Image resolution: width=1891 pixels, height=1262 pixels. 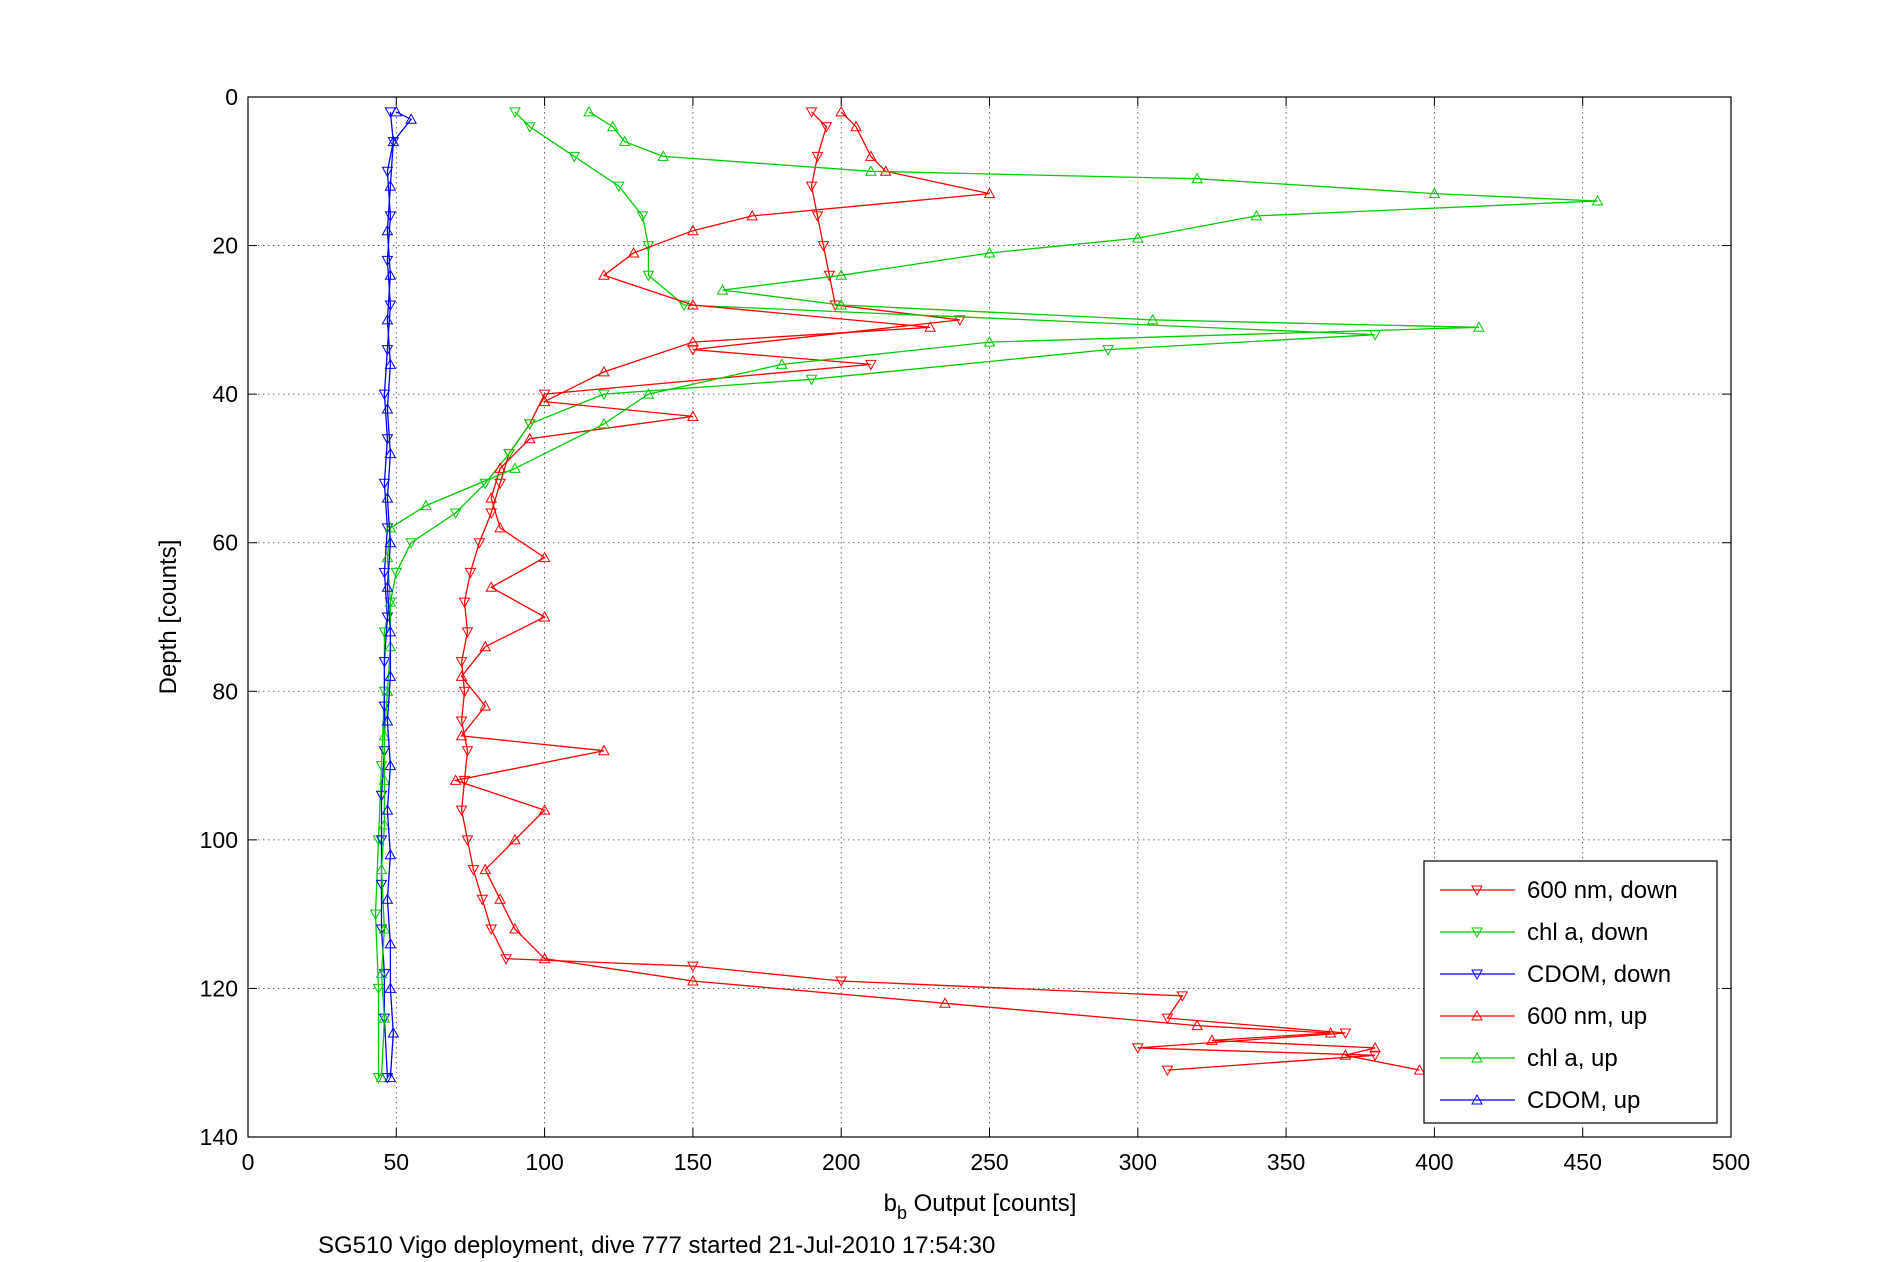 I want to click on y-tick-label: 140, so click(x=219, y=1137).